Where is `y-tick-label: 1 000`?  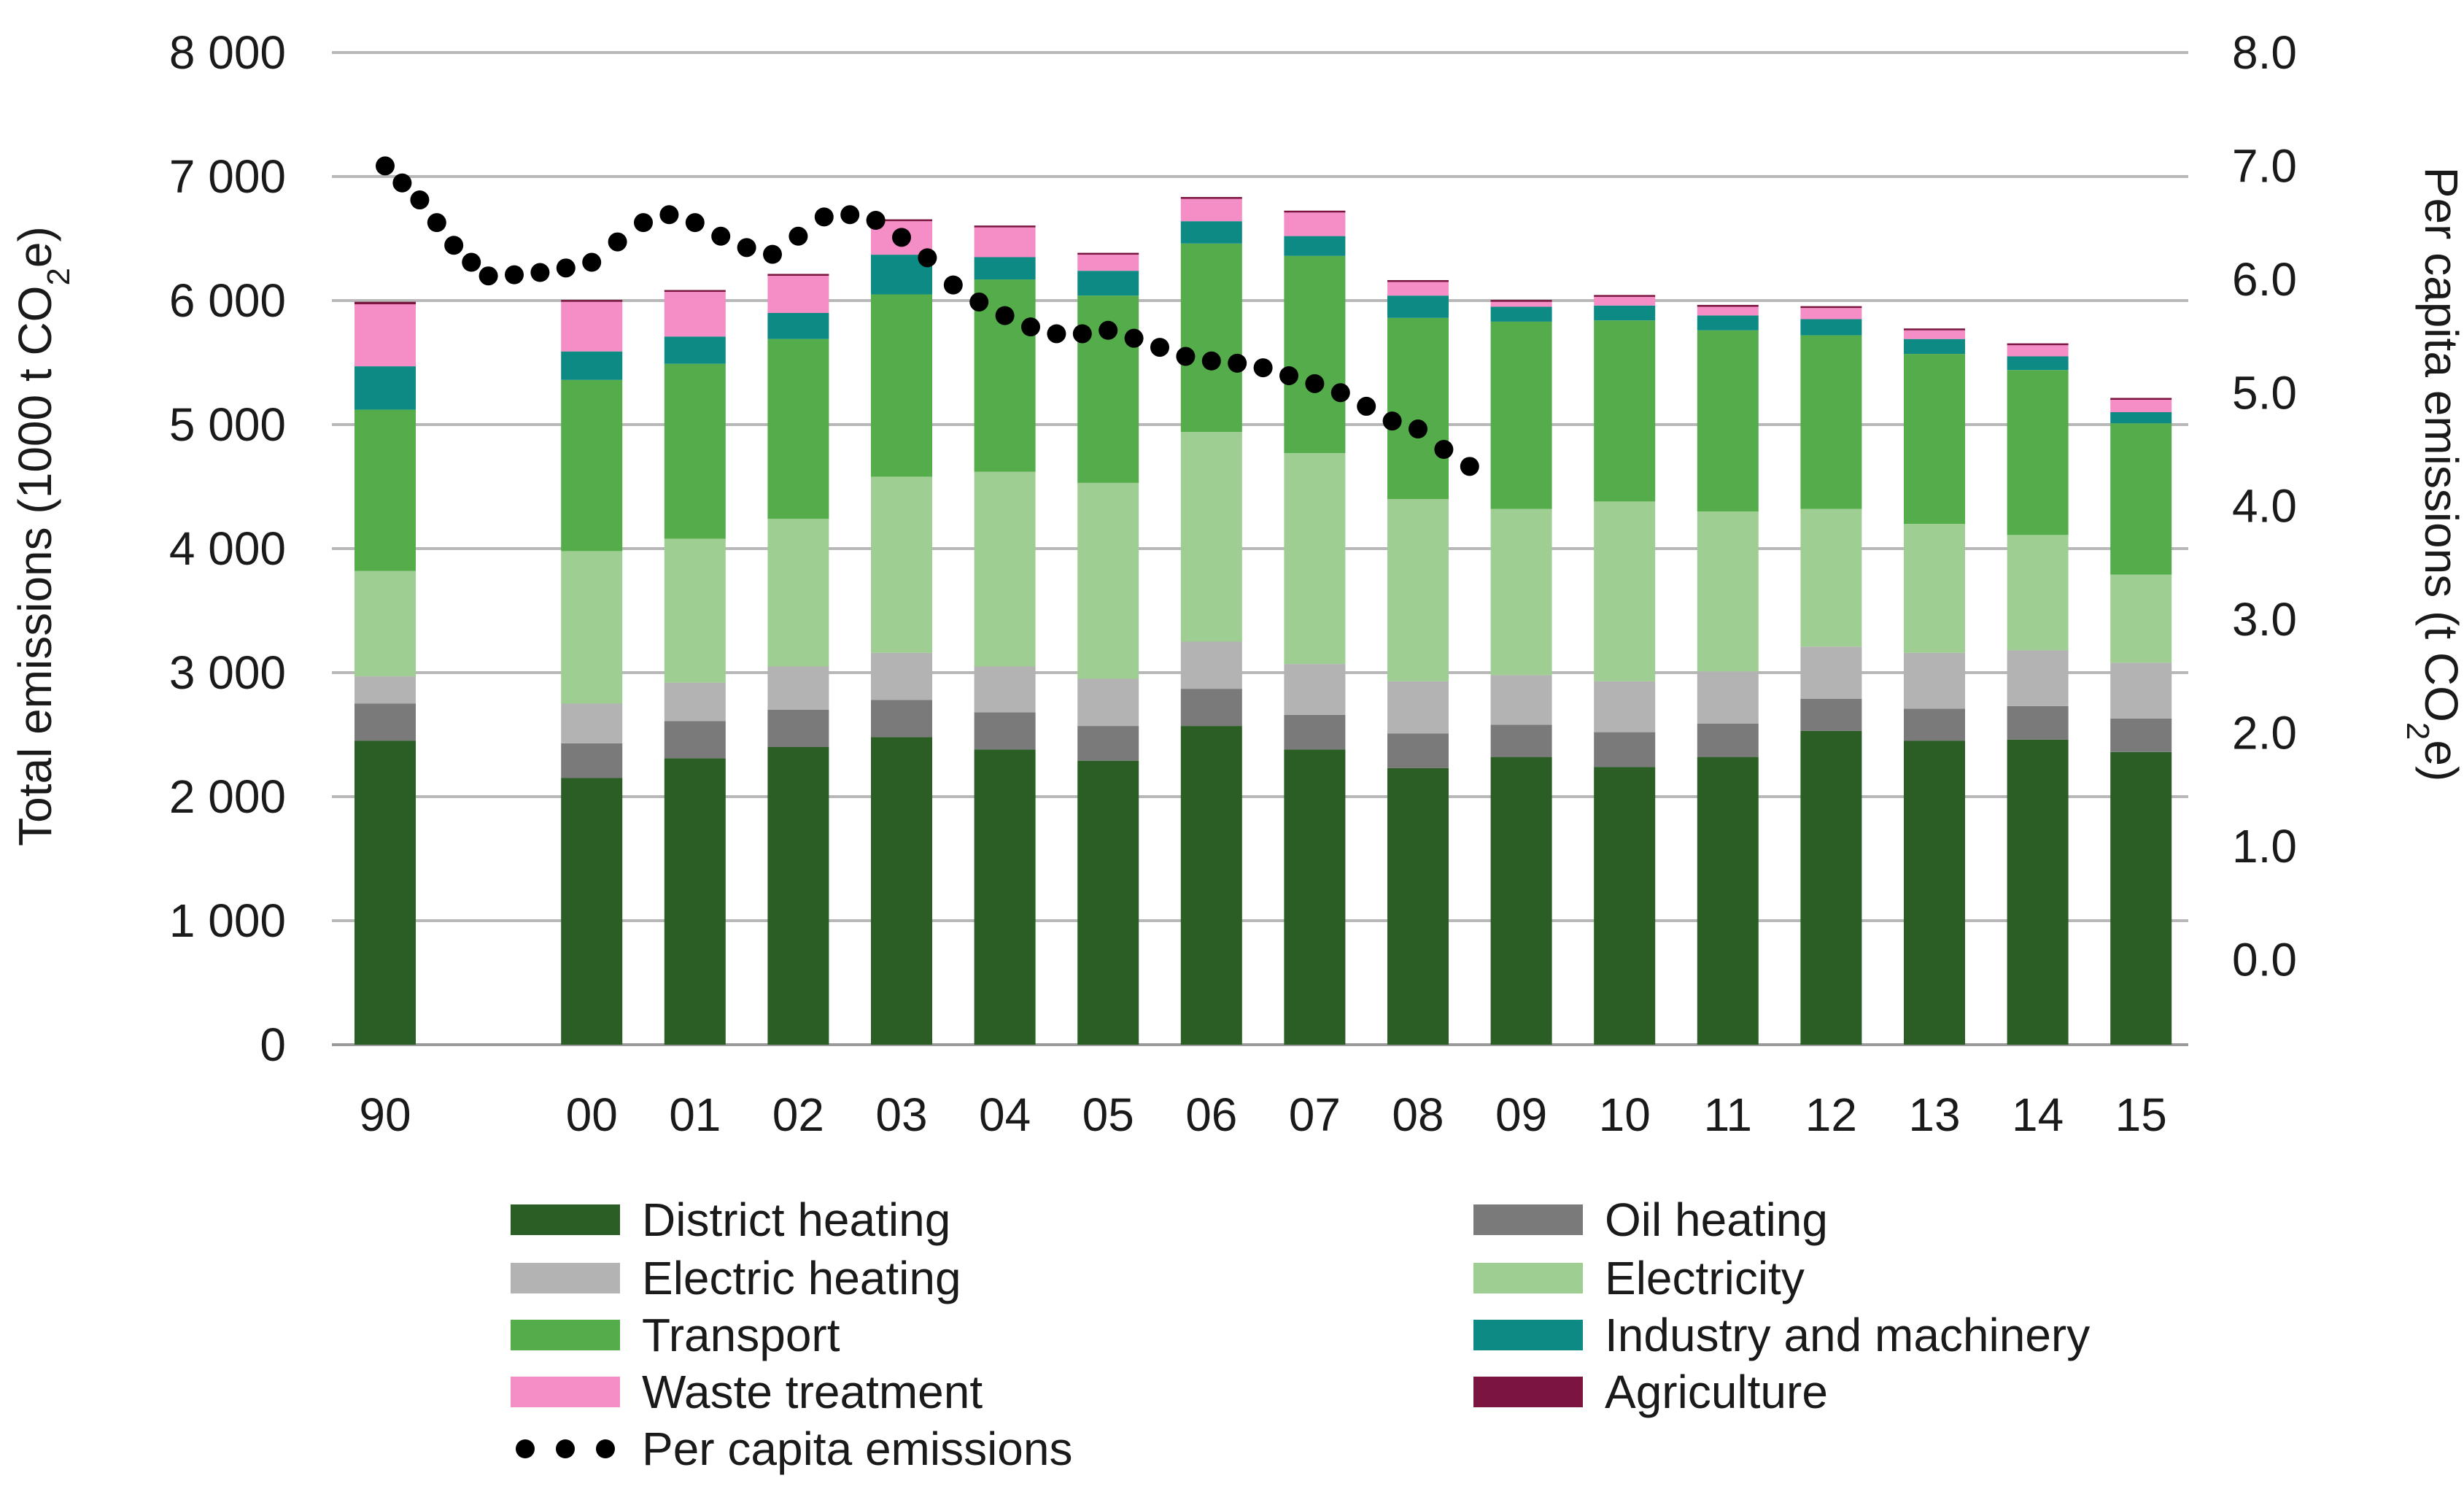
y-tick-label: 1 000 is located at coordinates (227, 921).